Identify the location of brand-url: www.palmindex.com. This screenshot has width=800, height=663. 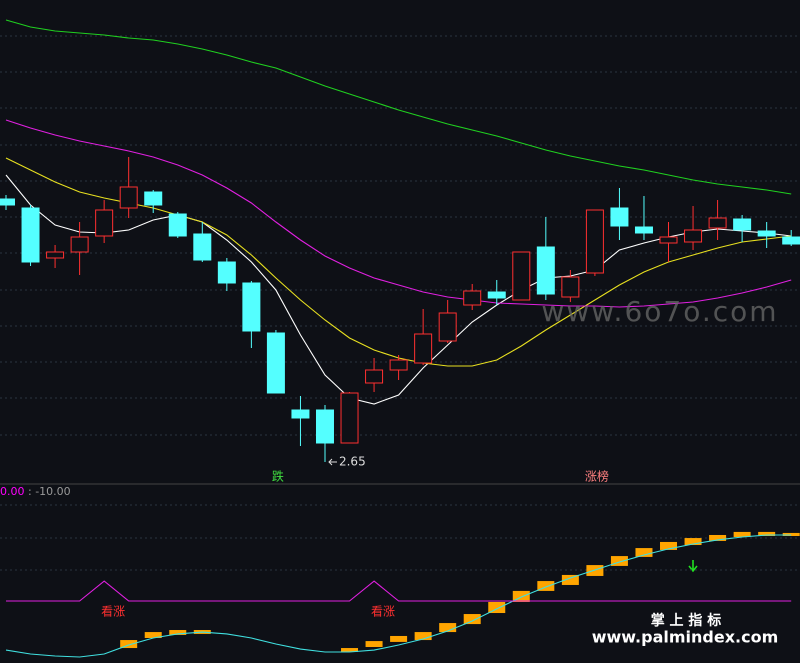
(685, 637).